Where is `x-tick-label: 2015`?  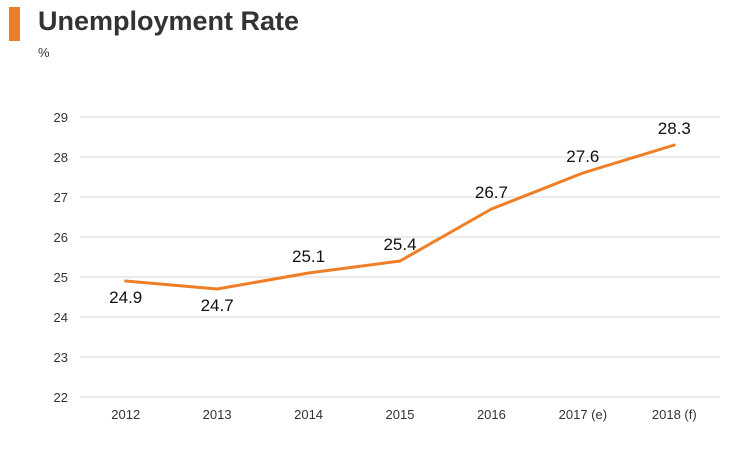 x-tick-label: 2015 is located at coordinates (400, 414).